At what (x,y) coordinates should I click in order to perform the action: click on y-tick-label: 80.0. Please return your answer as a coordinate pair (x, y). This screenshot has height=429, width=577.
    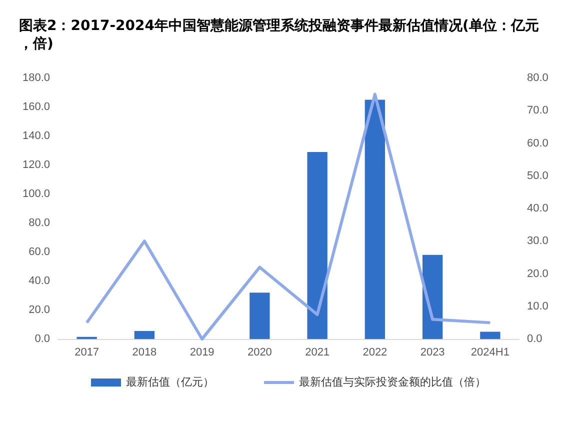
    Looking at the image, I should click on (39, 223).